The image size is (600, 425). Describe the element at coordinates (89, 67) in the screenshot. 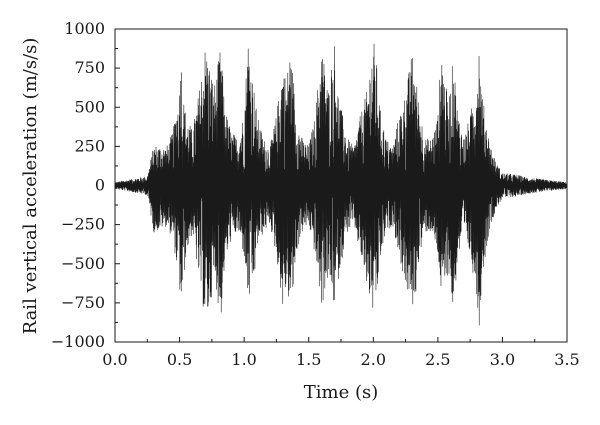

I see `y-tick-label: 750` at that location.